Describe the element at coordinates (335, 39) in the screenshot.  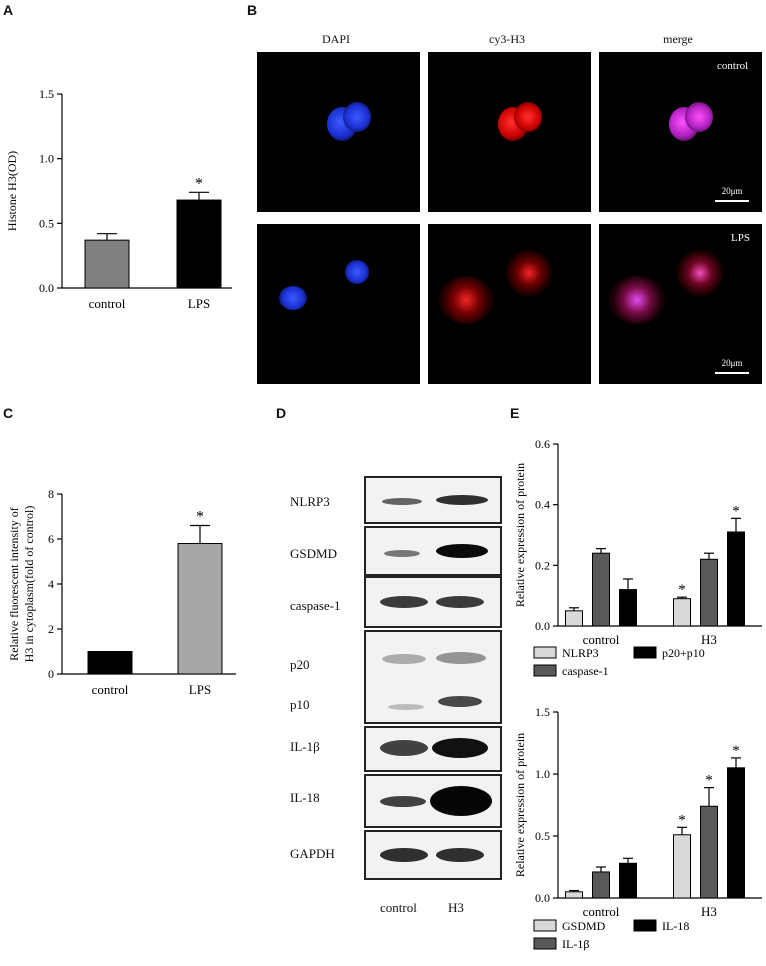
I see `column-label-dapi: DAPI` at that location.